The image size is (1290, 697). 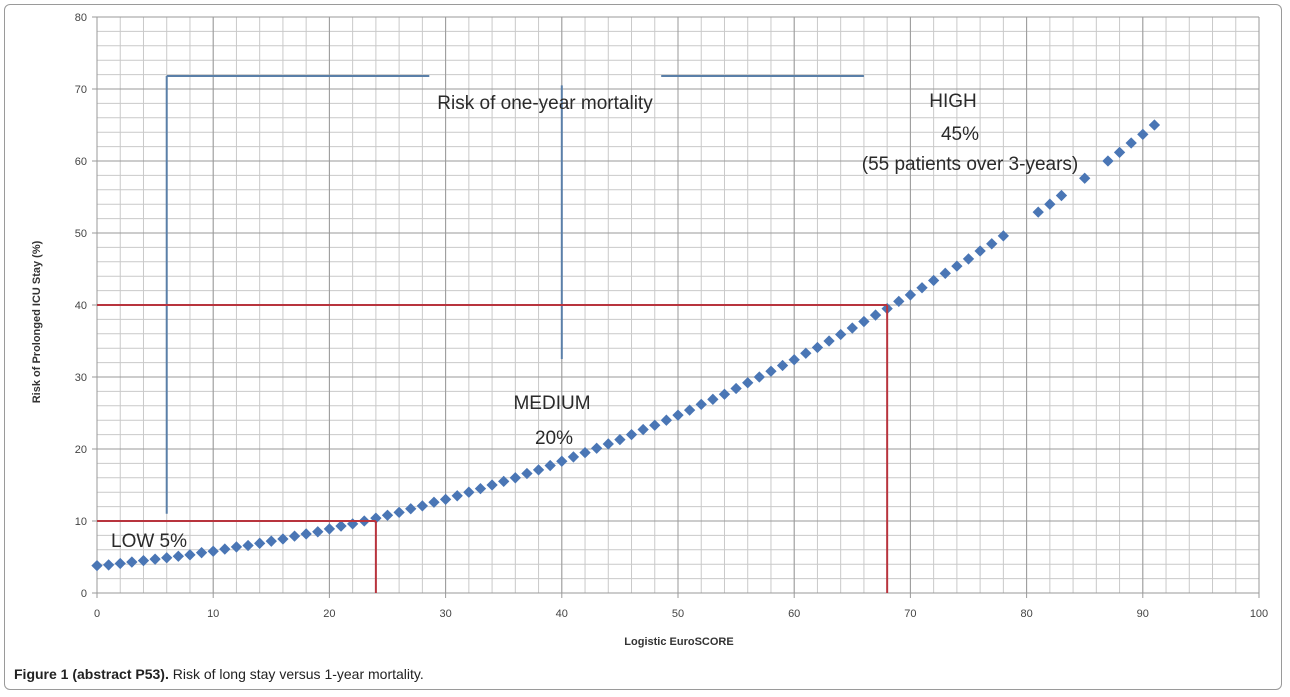 I want to click on x-tick-label: 40, so click(x=562, y=614).